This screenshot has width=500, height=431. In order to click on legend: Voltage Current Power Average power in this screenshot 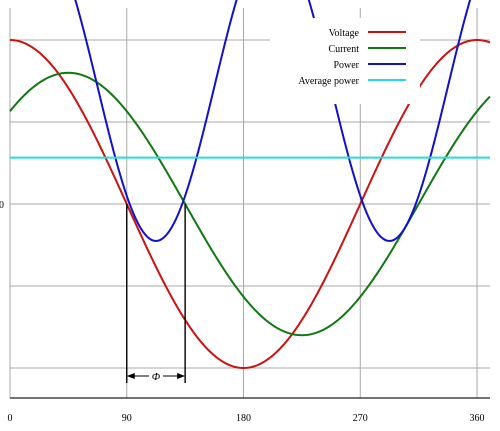, I will do `click(345, 61)`.